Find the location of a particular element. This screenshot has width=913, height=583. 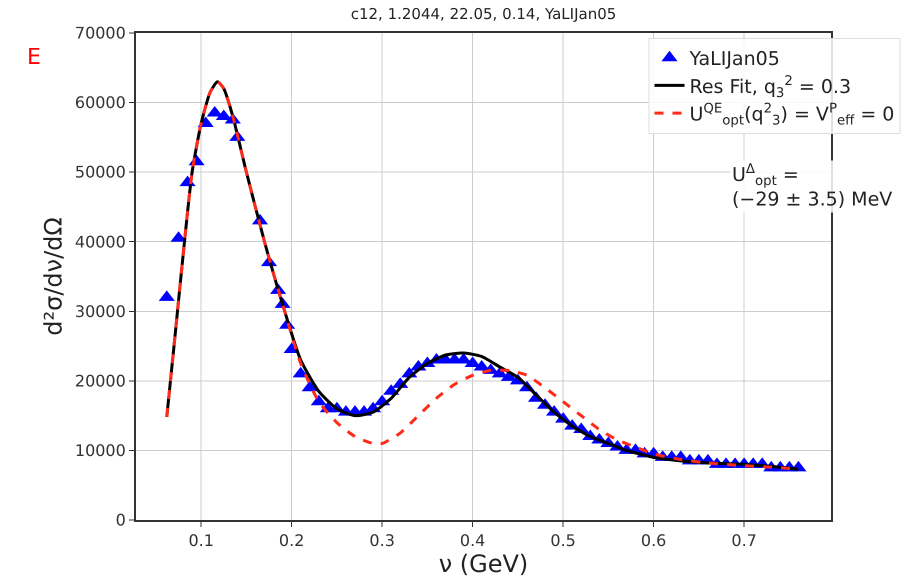

text: E is located at coordinates (34, 57).